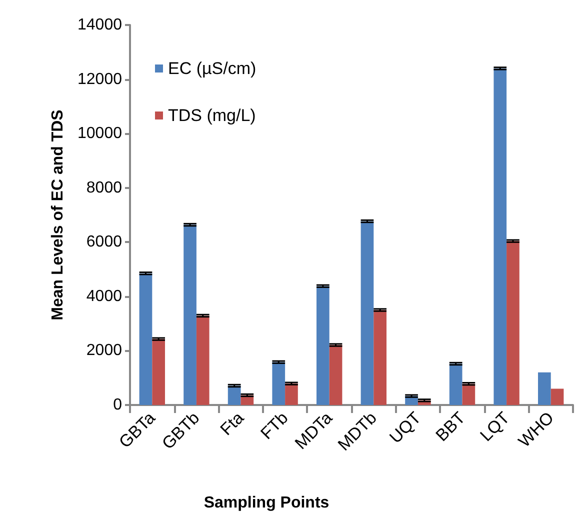 The height and width of the screenshot is (527, 578). What do you see at coordinates (212, 115) in the screenshot?
I see `legend-label: TDS (mg/L)` at bounding box center [212, 115].